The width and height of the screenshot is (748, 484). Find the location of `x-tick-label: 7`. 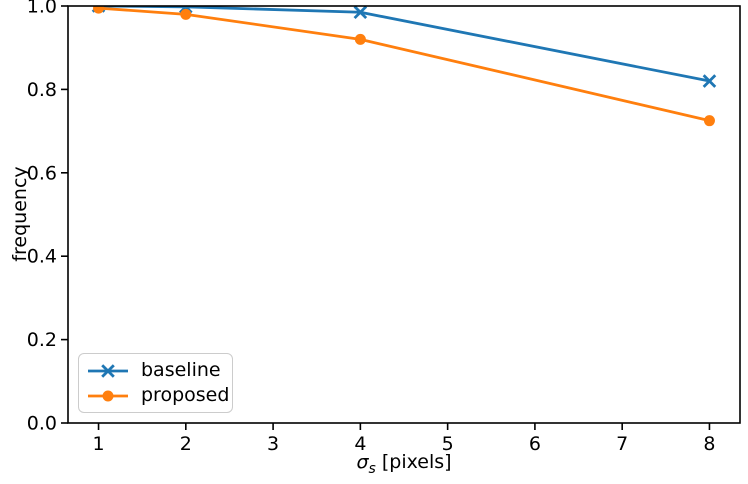

x-tick-label: 7 is located at coordinates (622, 444).